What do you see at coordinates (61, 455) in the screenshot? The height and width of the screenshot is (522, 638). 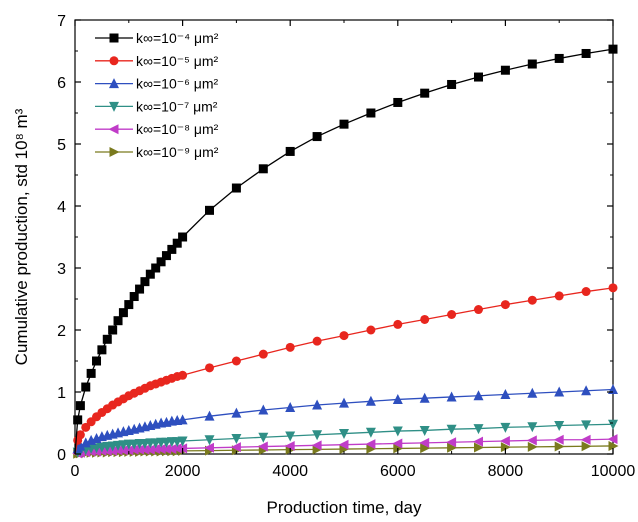 I see `y-tick-label: 0` at bounding box center [61, 455].